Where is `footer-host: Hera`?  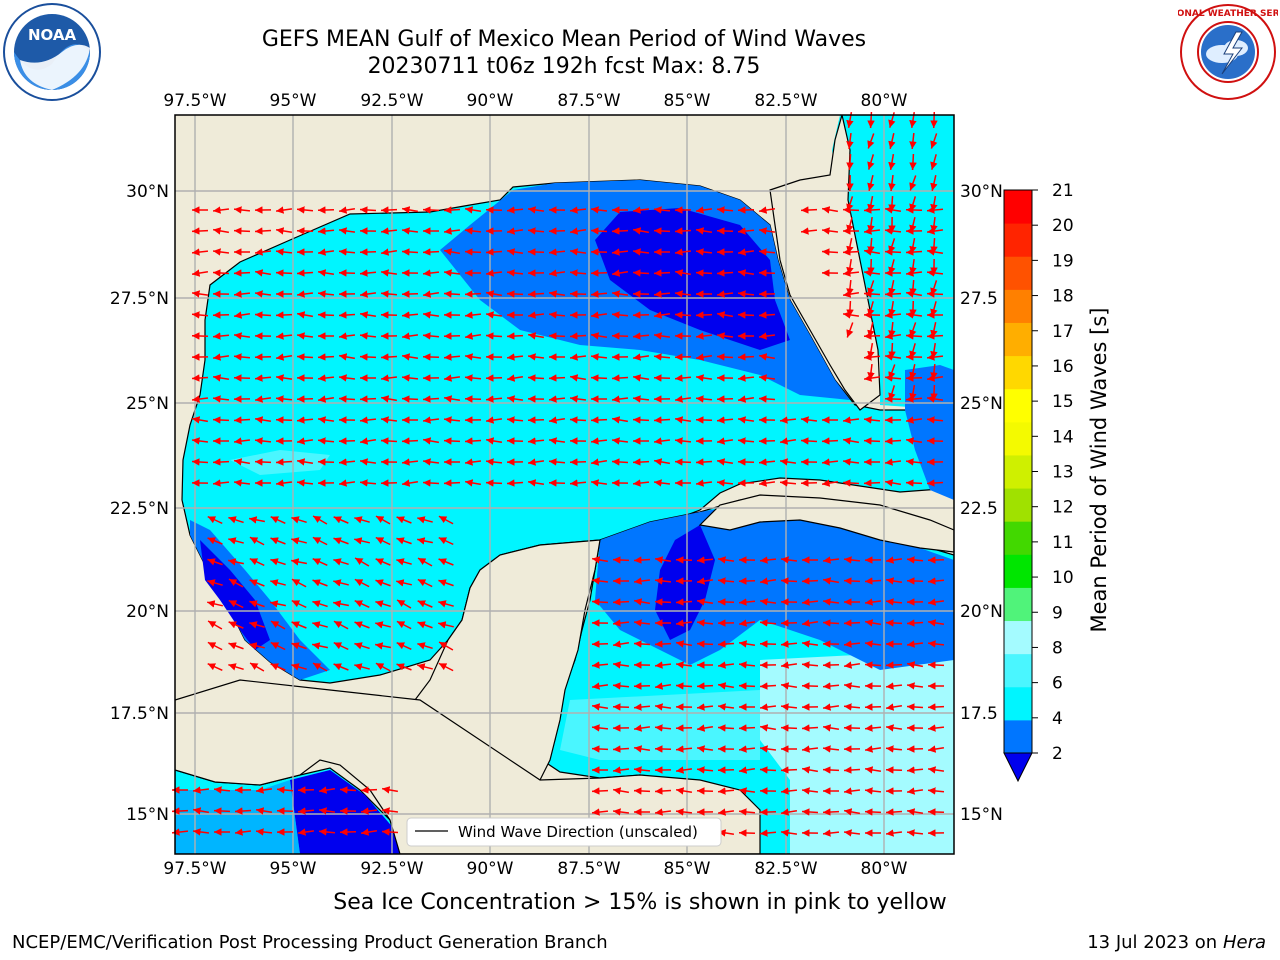 footer-host: Hera is located at coordinates (1244, 942).